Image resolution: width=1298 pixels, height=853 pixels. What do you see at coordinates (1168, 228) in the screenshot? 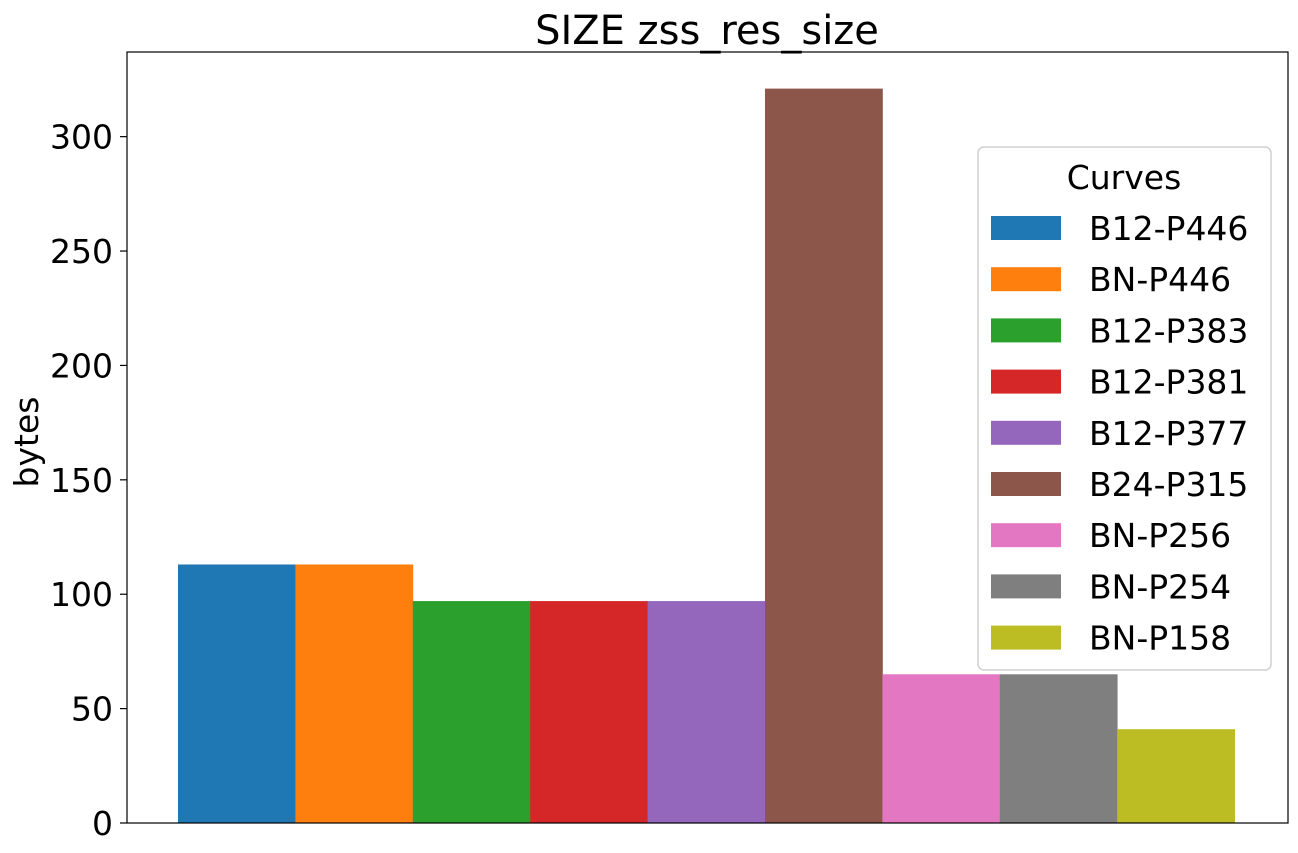
I see `legend-label-b12-p446: B12-P446` at bounding box center [1168, 228].